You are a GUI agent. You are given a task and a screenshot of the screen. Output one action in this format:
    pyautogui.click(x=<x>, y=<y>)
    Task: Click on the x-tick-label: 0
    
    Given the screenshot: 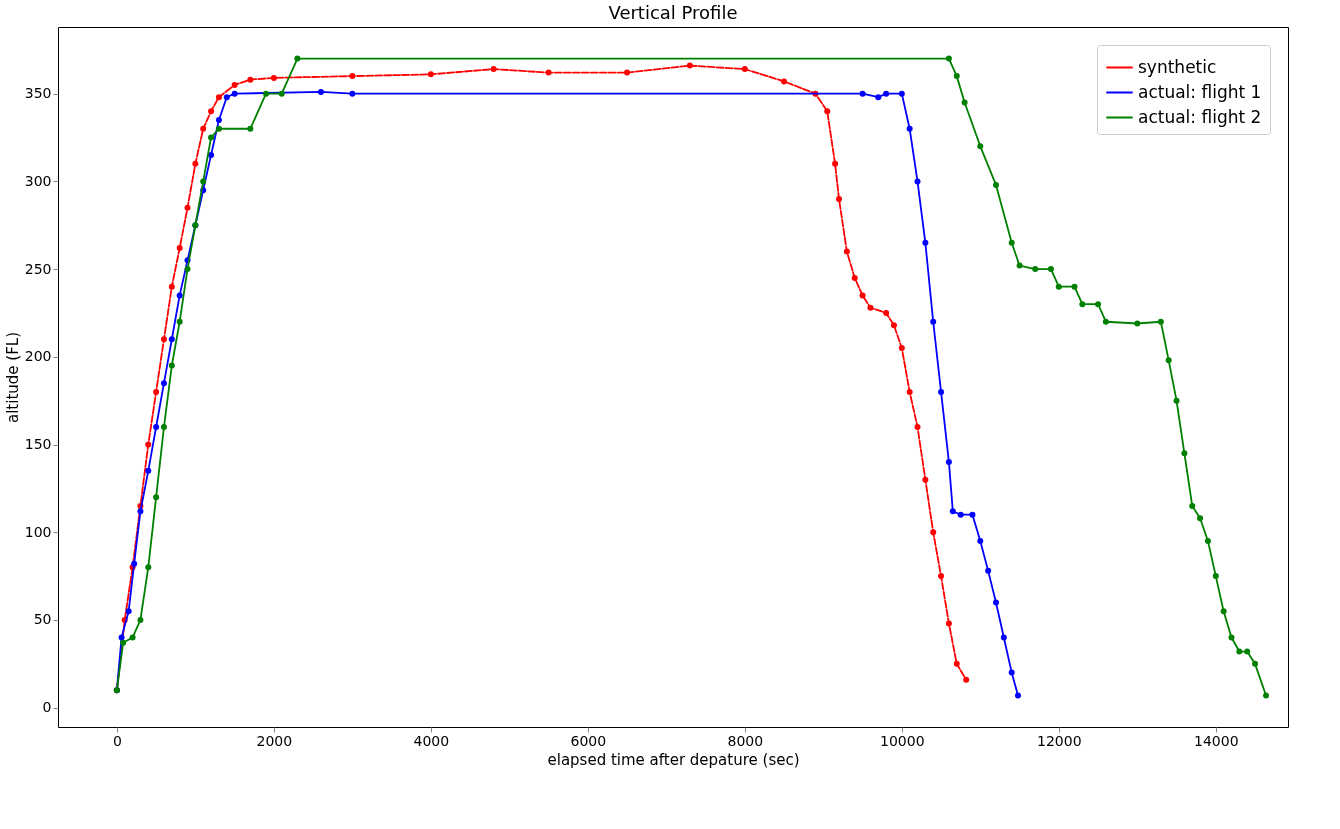 What is the action you would take?
    pyautogui.click(x=117, y=740)
    